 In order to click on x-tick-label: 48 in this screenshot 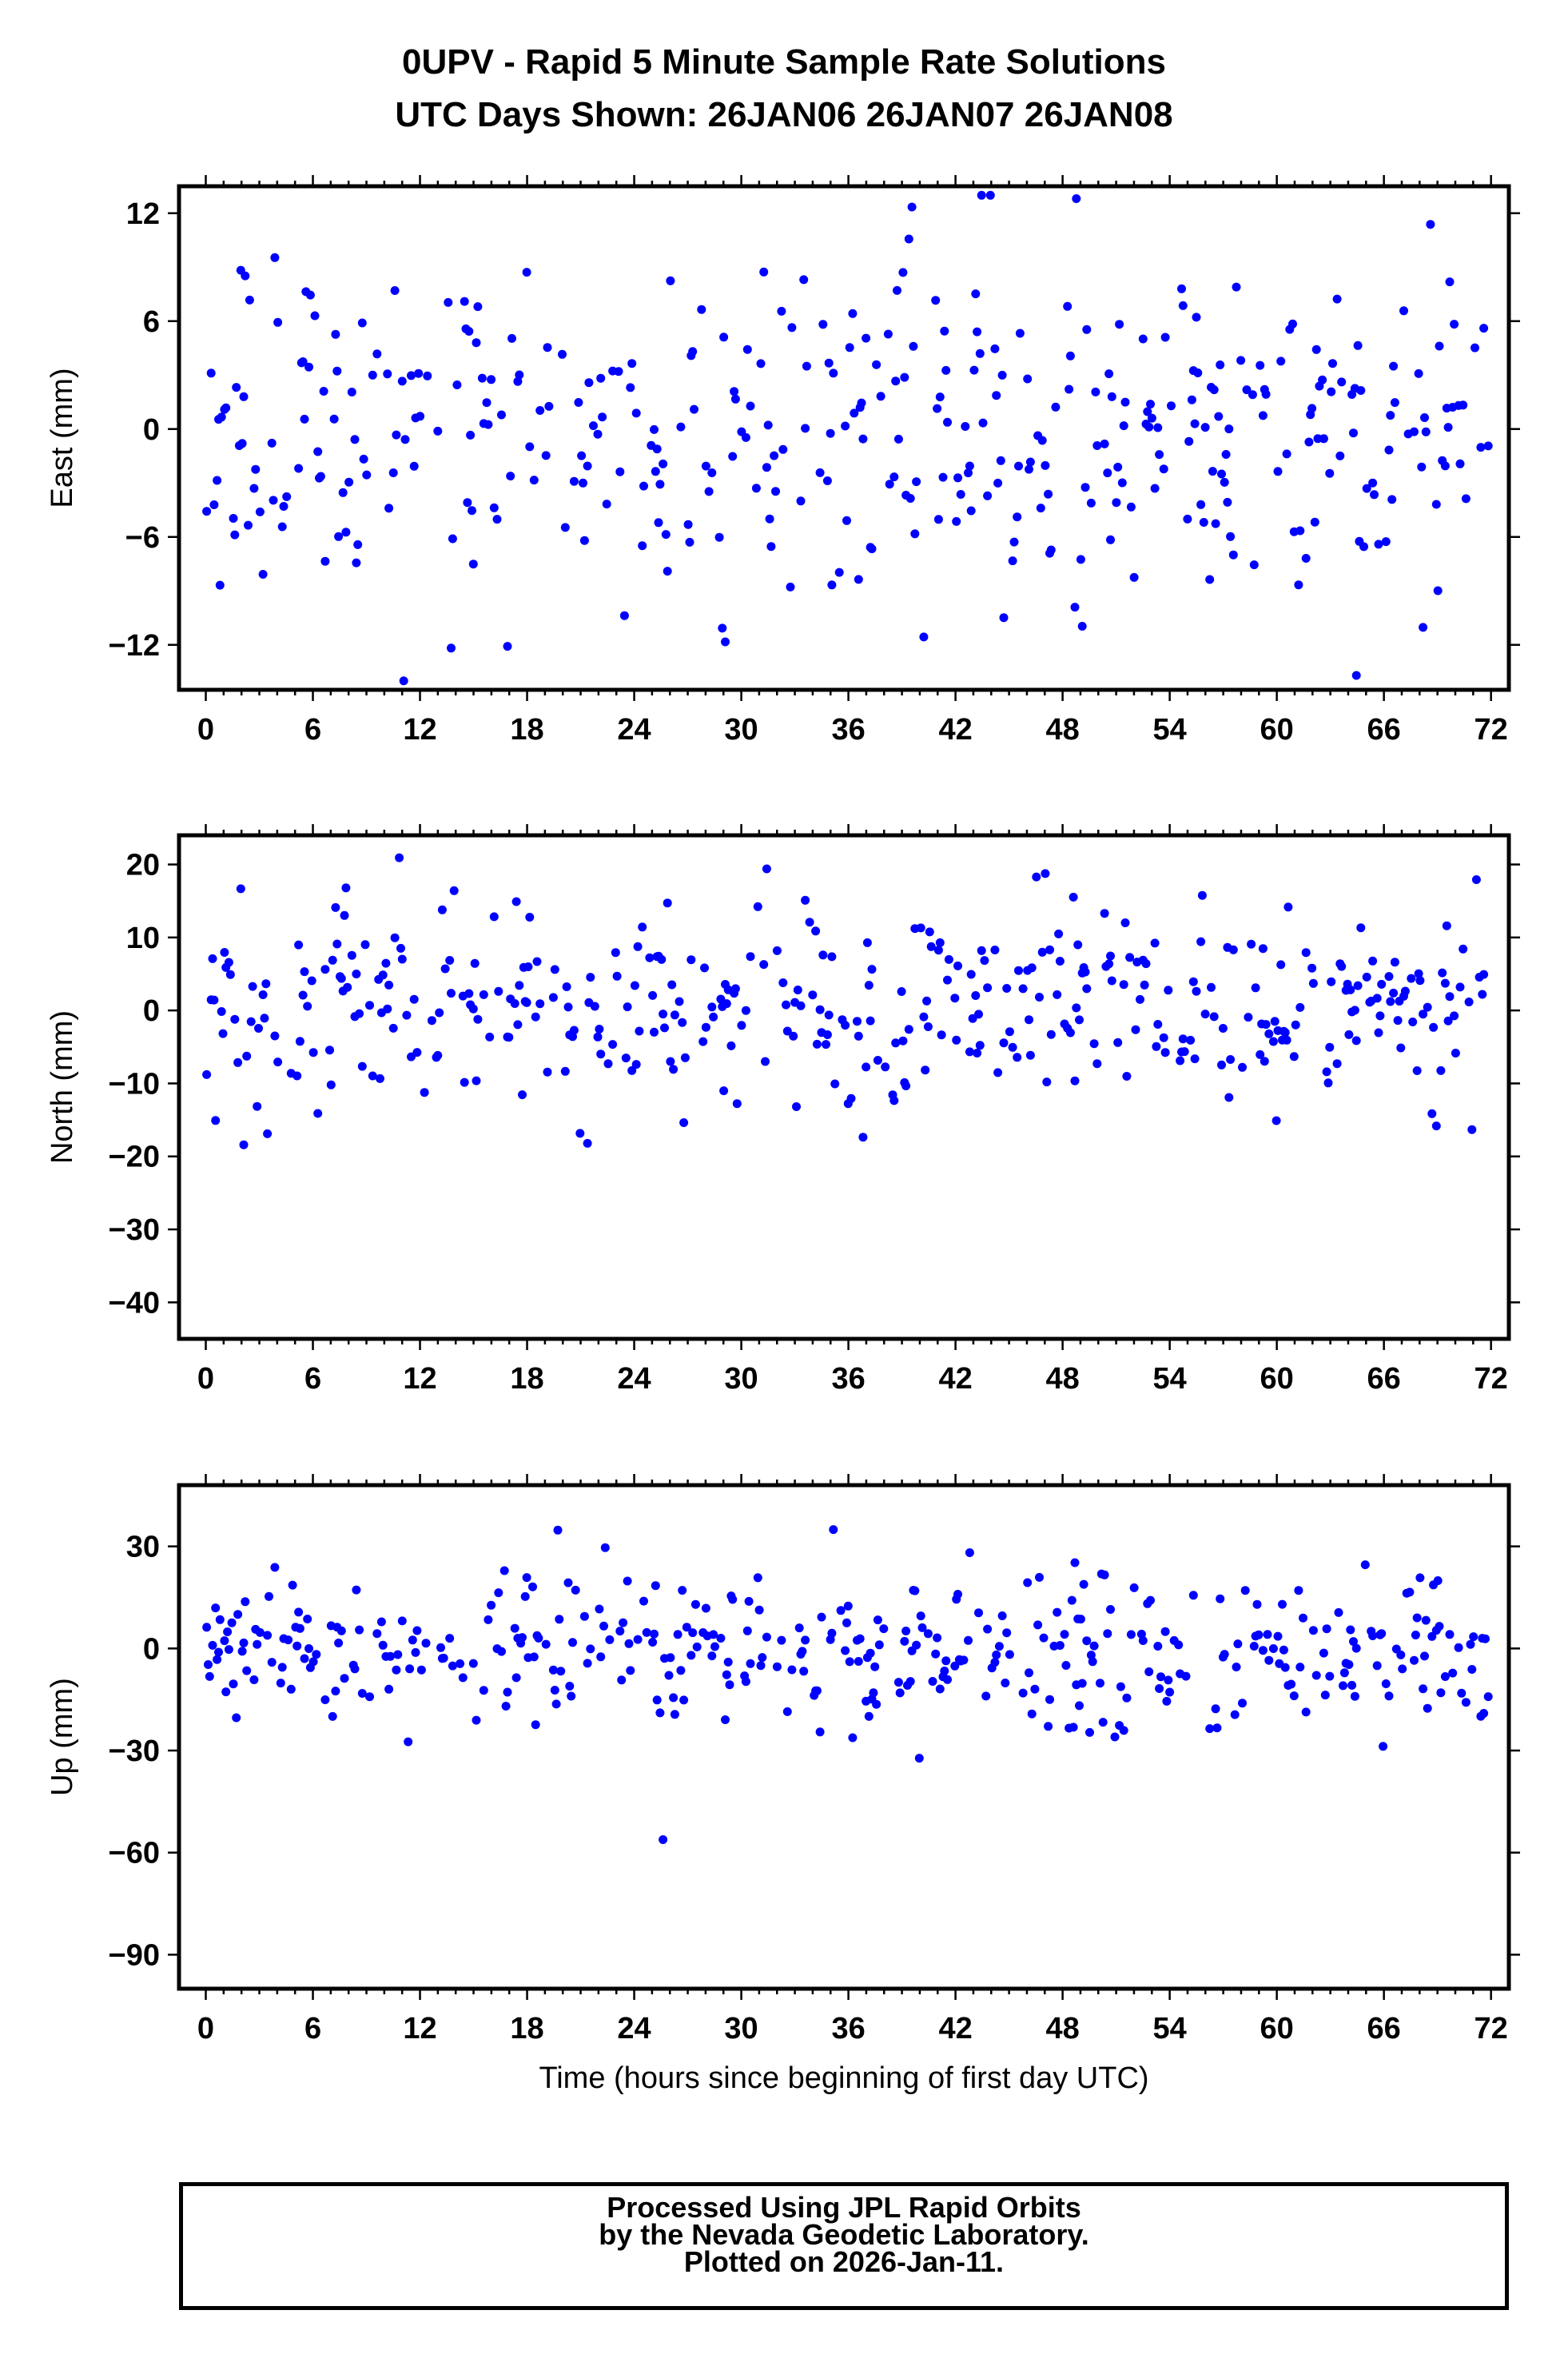, I will do `click(1062, 2028)`.